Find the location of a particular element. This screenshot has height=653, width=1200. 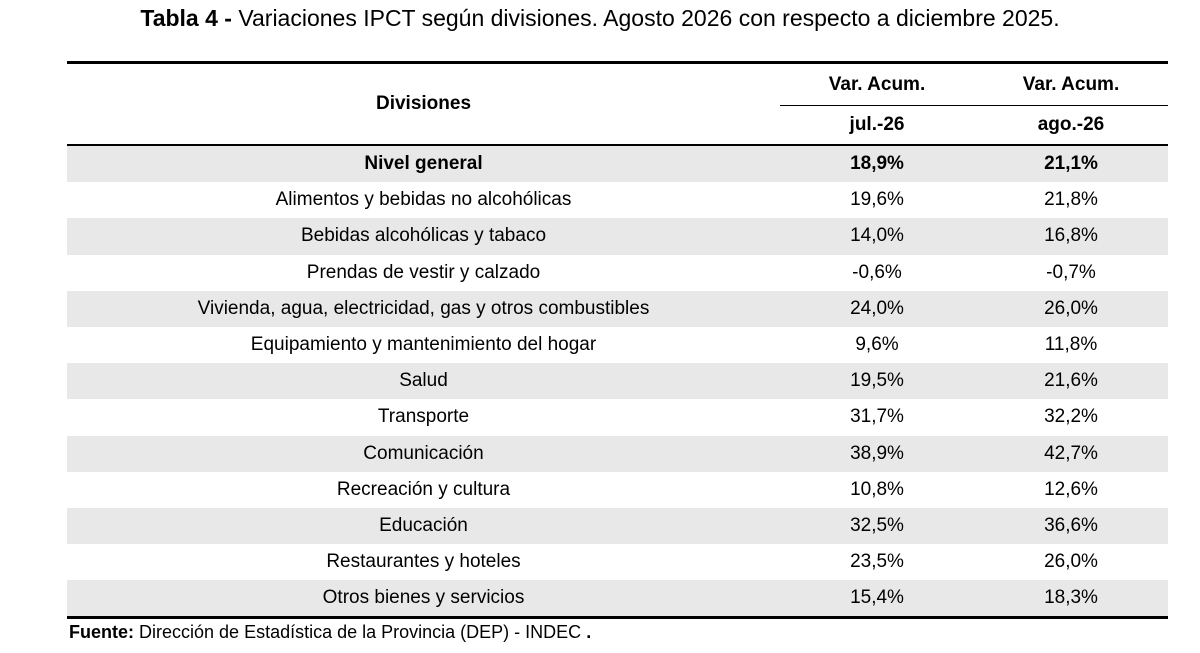

ago-value-cell: 12,6% is located at coordinates (1071, 489).